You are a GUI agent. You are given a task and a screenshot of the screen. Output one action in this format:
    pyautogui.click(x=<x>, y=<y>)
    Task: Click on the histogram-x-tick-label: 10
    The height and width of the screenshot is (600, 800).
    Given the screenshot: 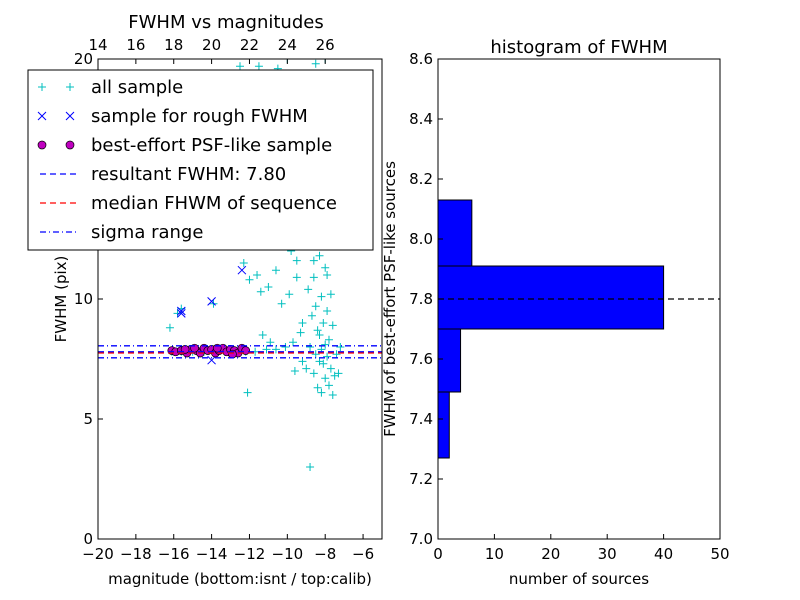 What is the action you would take?
    pyautogui.click(x=494, y=554)
    